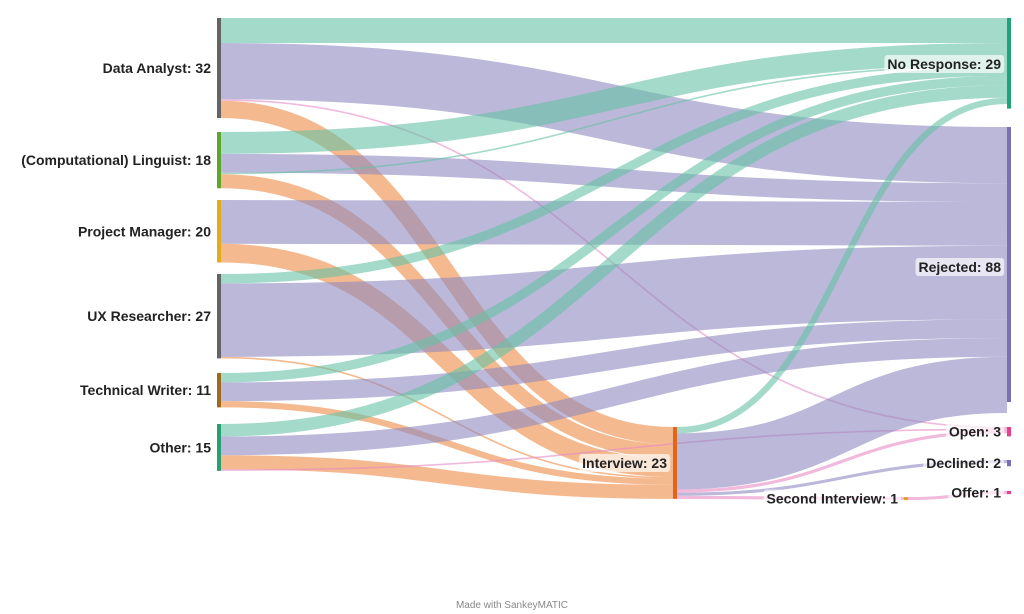  What do you see at coordinates (219, 316) in the screenshot?
I see `node-bar-ux` at bounding box center [219, 316].